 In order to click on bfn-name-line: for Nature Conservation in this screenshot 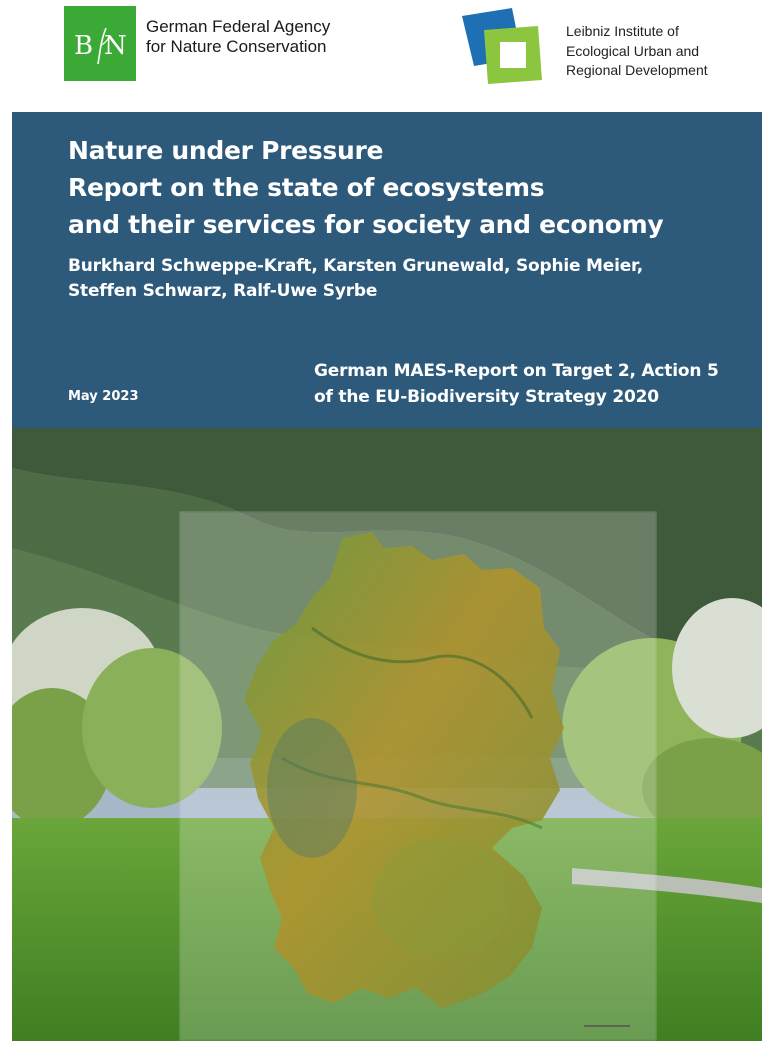, I will do `click(238, 47)`.